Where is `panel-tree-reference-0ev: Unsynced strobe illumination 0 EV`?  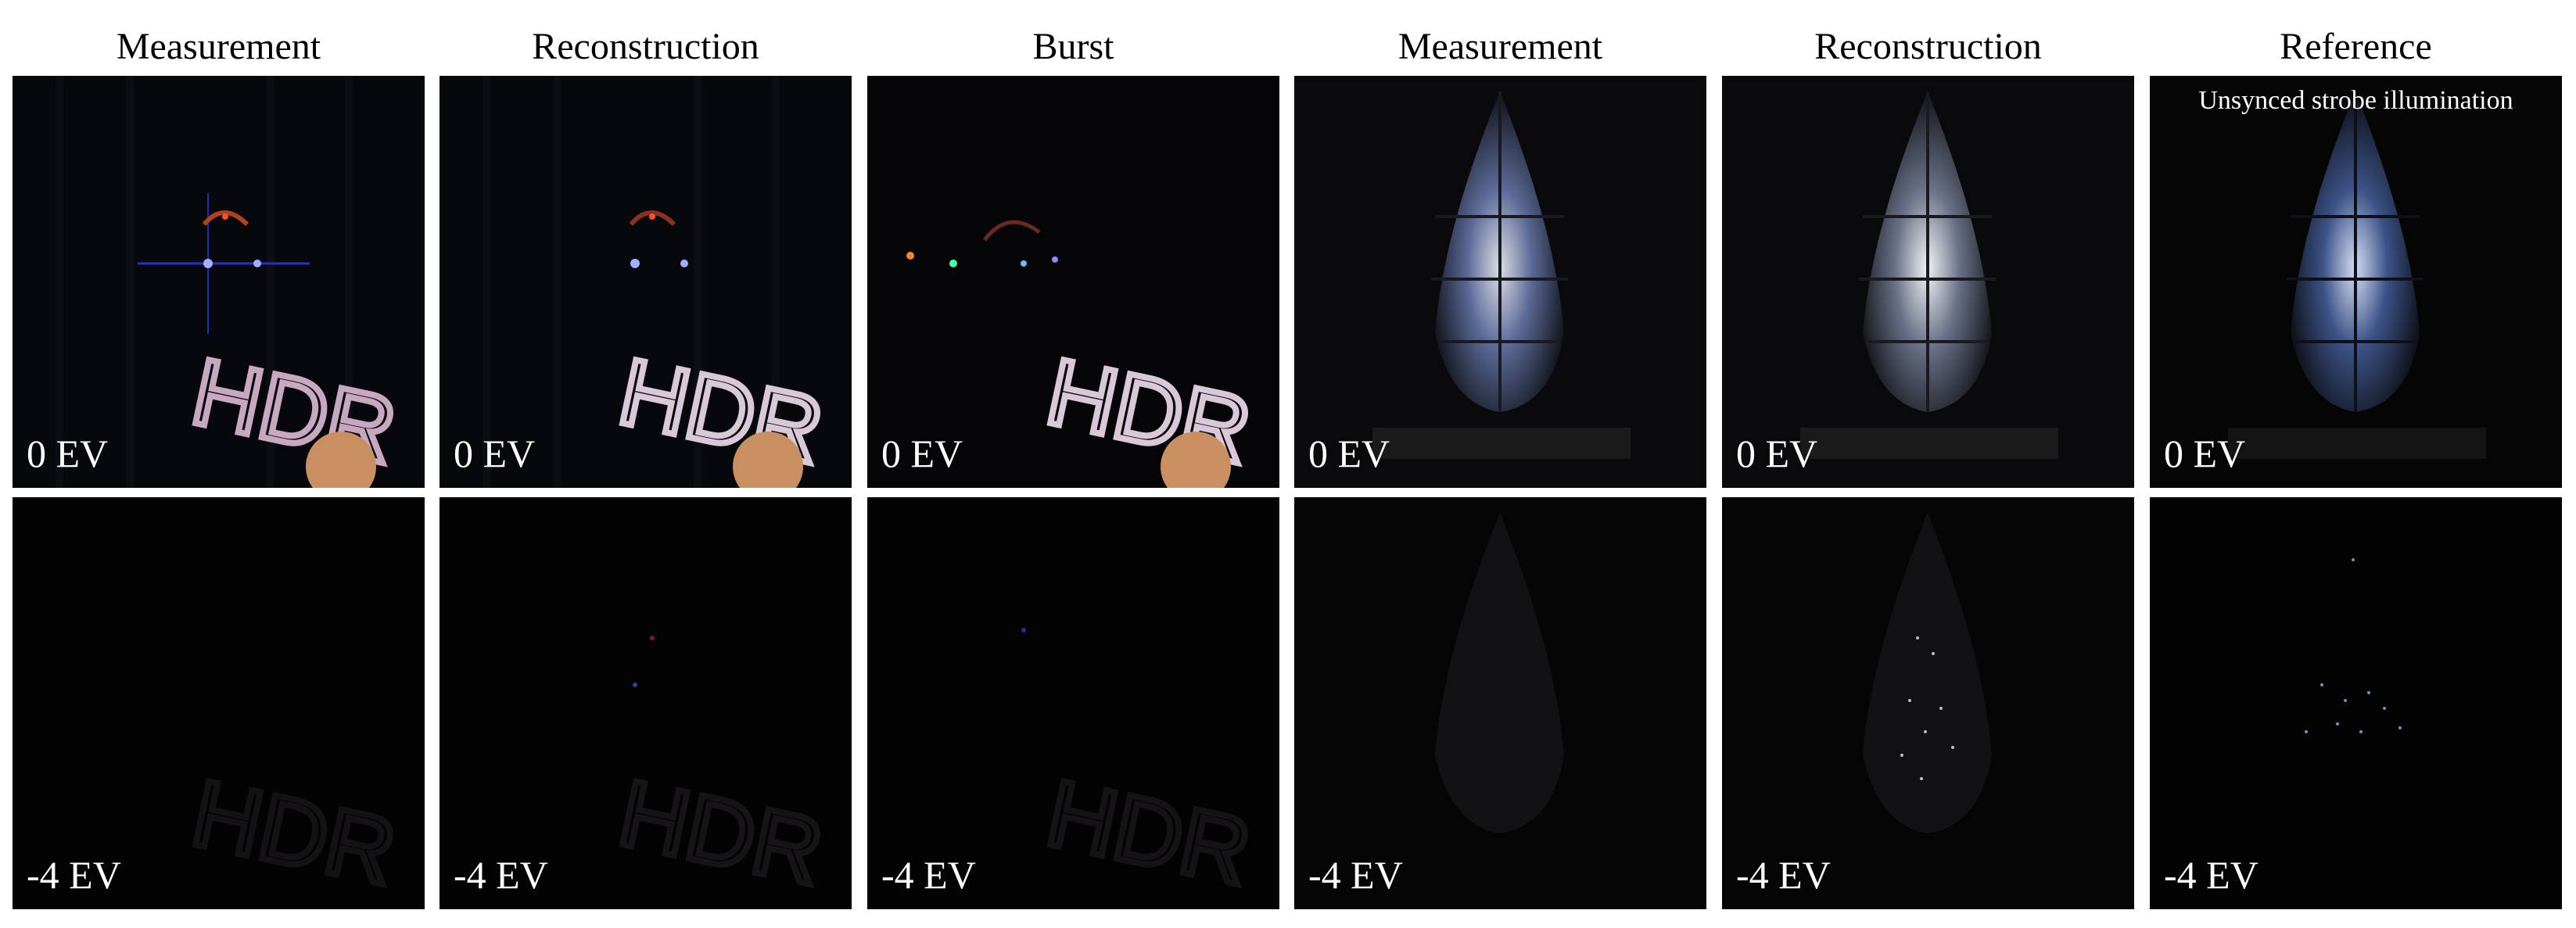
panel-tree-reference-0ev: Unsynced strobe illumination 0 EV is located at coordinates (2356, 282).